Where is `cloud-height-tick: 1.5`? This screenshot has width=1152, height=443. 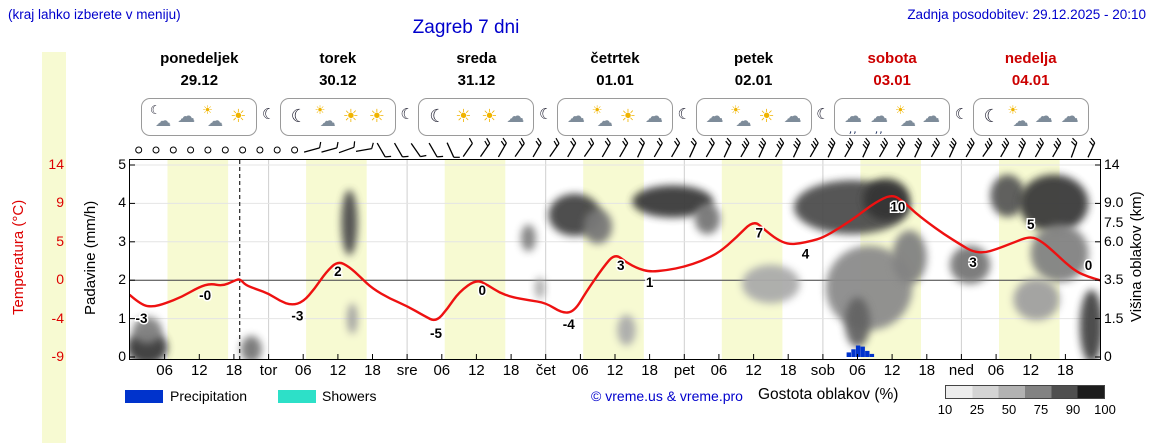 cloud-height-tick: 1.5 is located at coordinates (1114, 317).